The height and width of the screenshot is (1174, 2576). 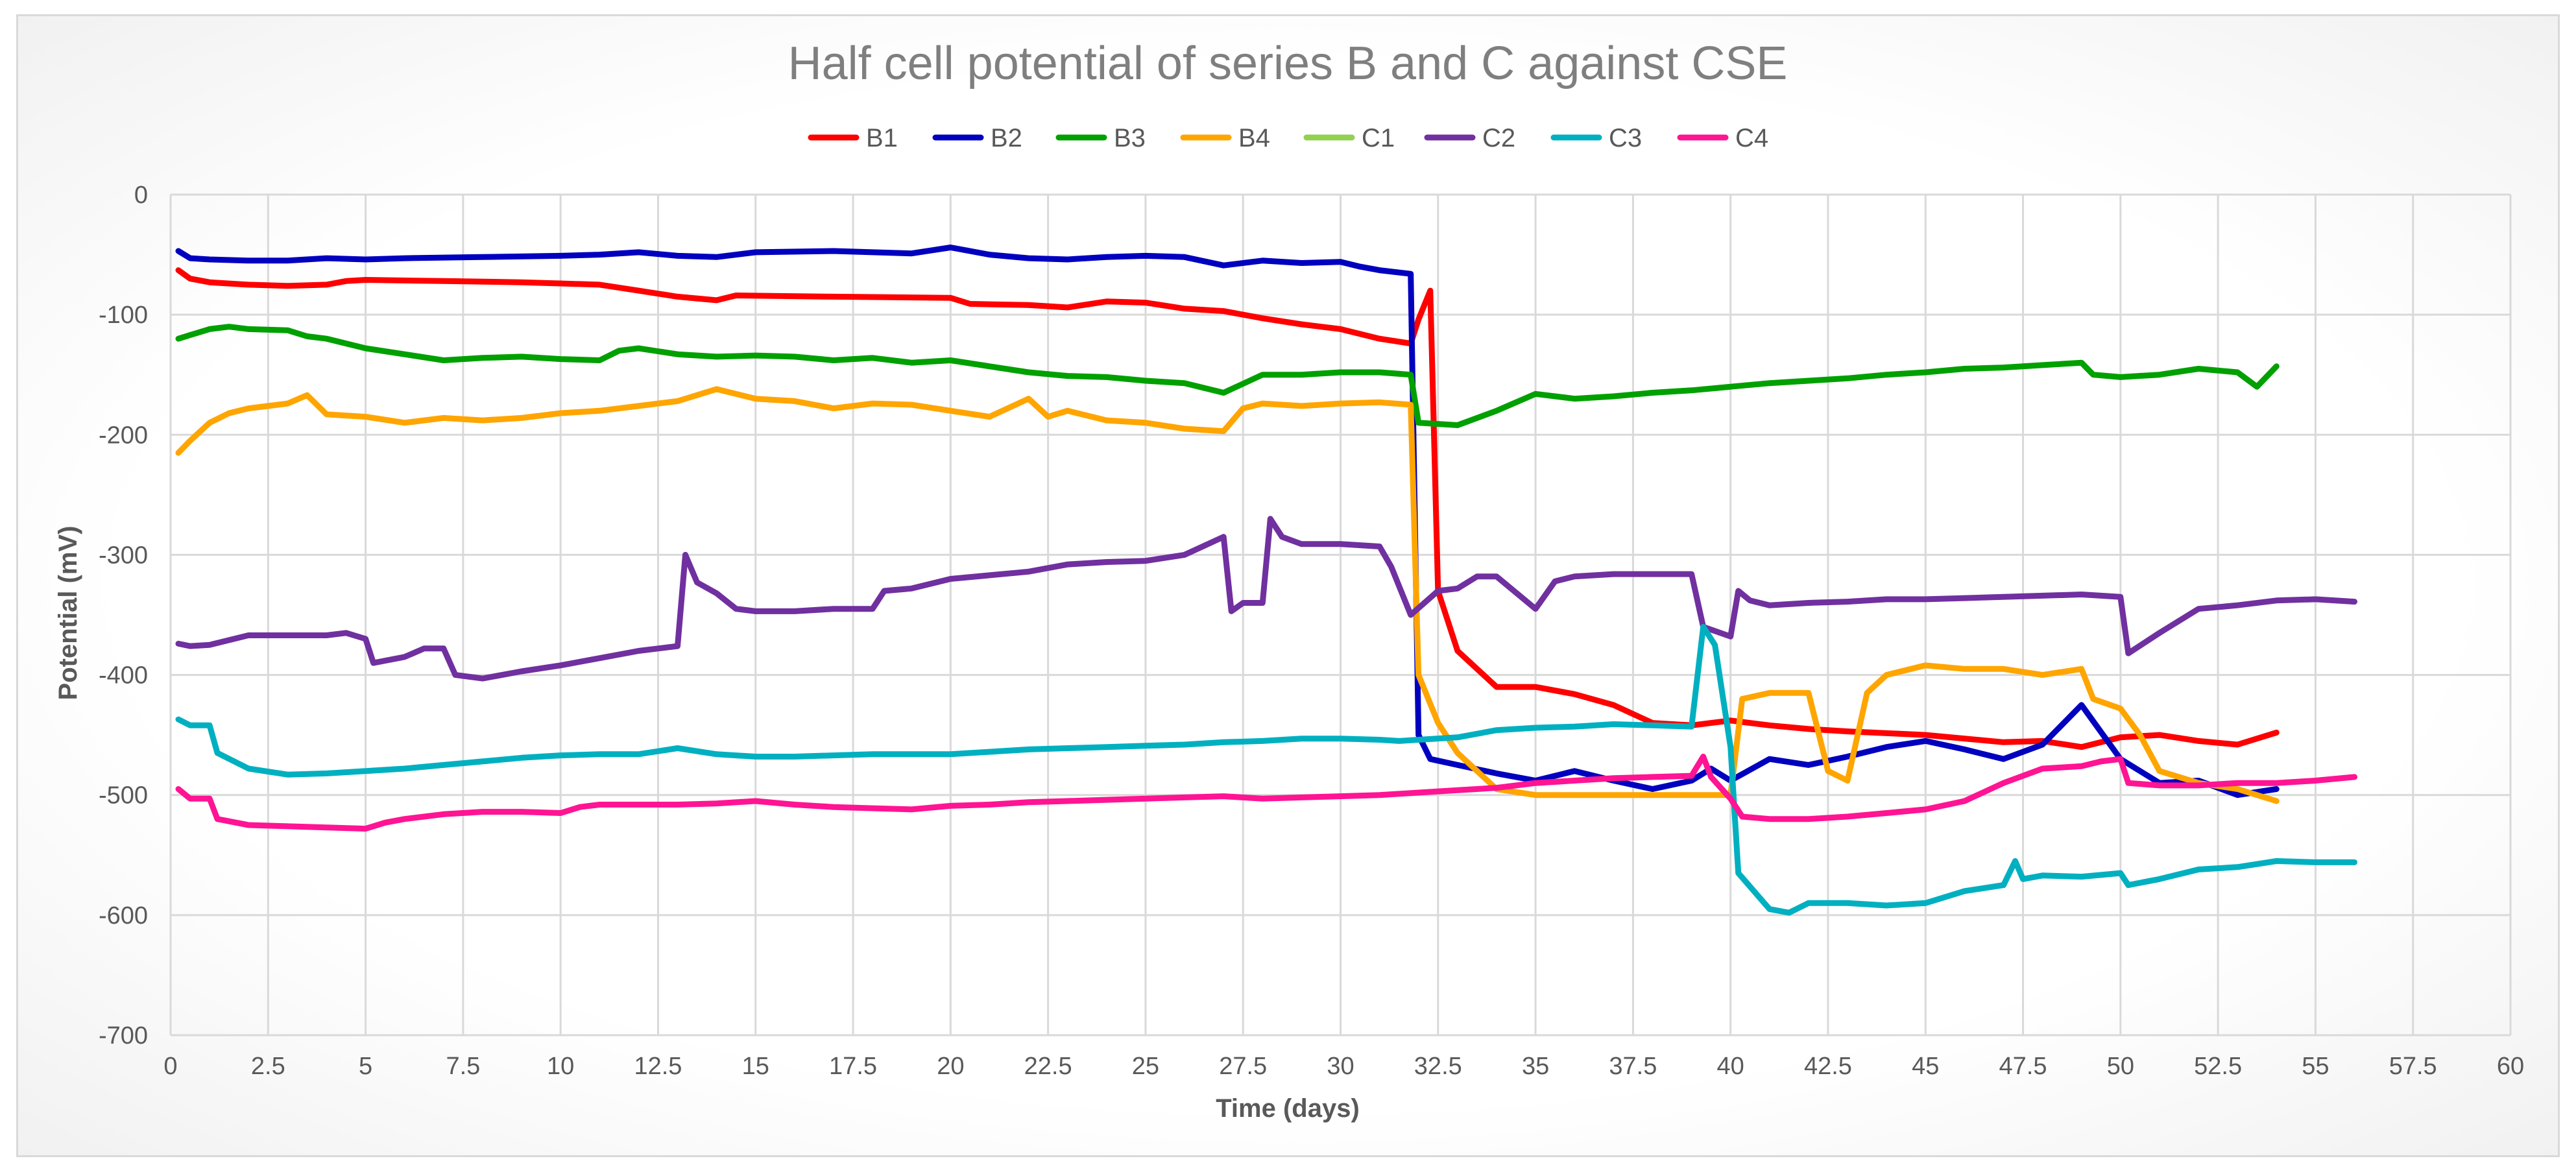 I want to click on x-tick-label: 37.5, so click(x=1633, y=1066).